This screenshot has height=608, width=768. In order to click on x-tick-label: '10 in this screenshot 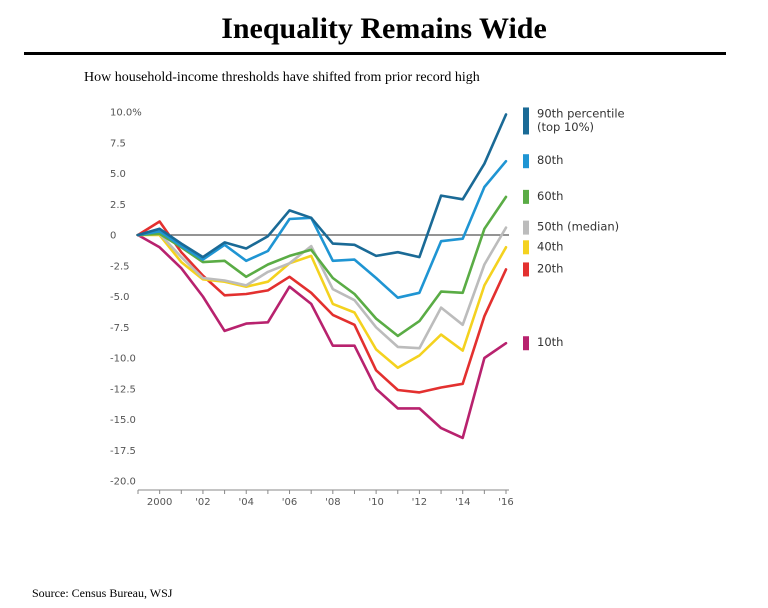, I will do `click(375, 502)`.